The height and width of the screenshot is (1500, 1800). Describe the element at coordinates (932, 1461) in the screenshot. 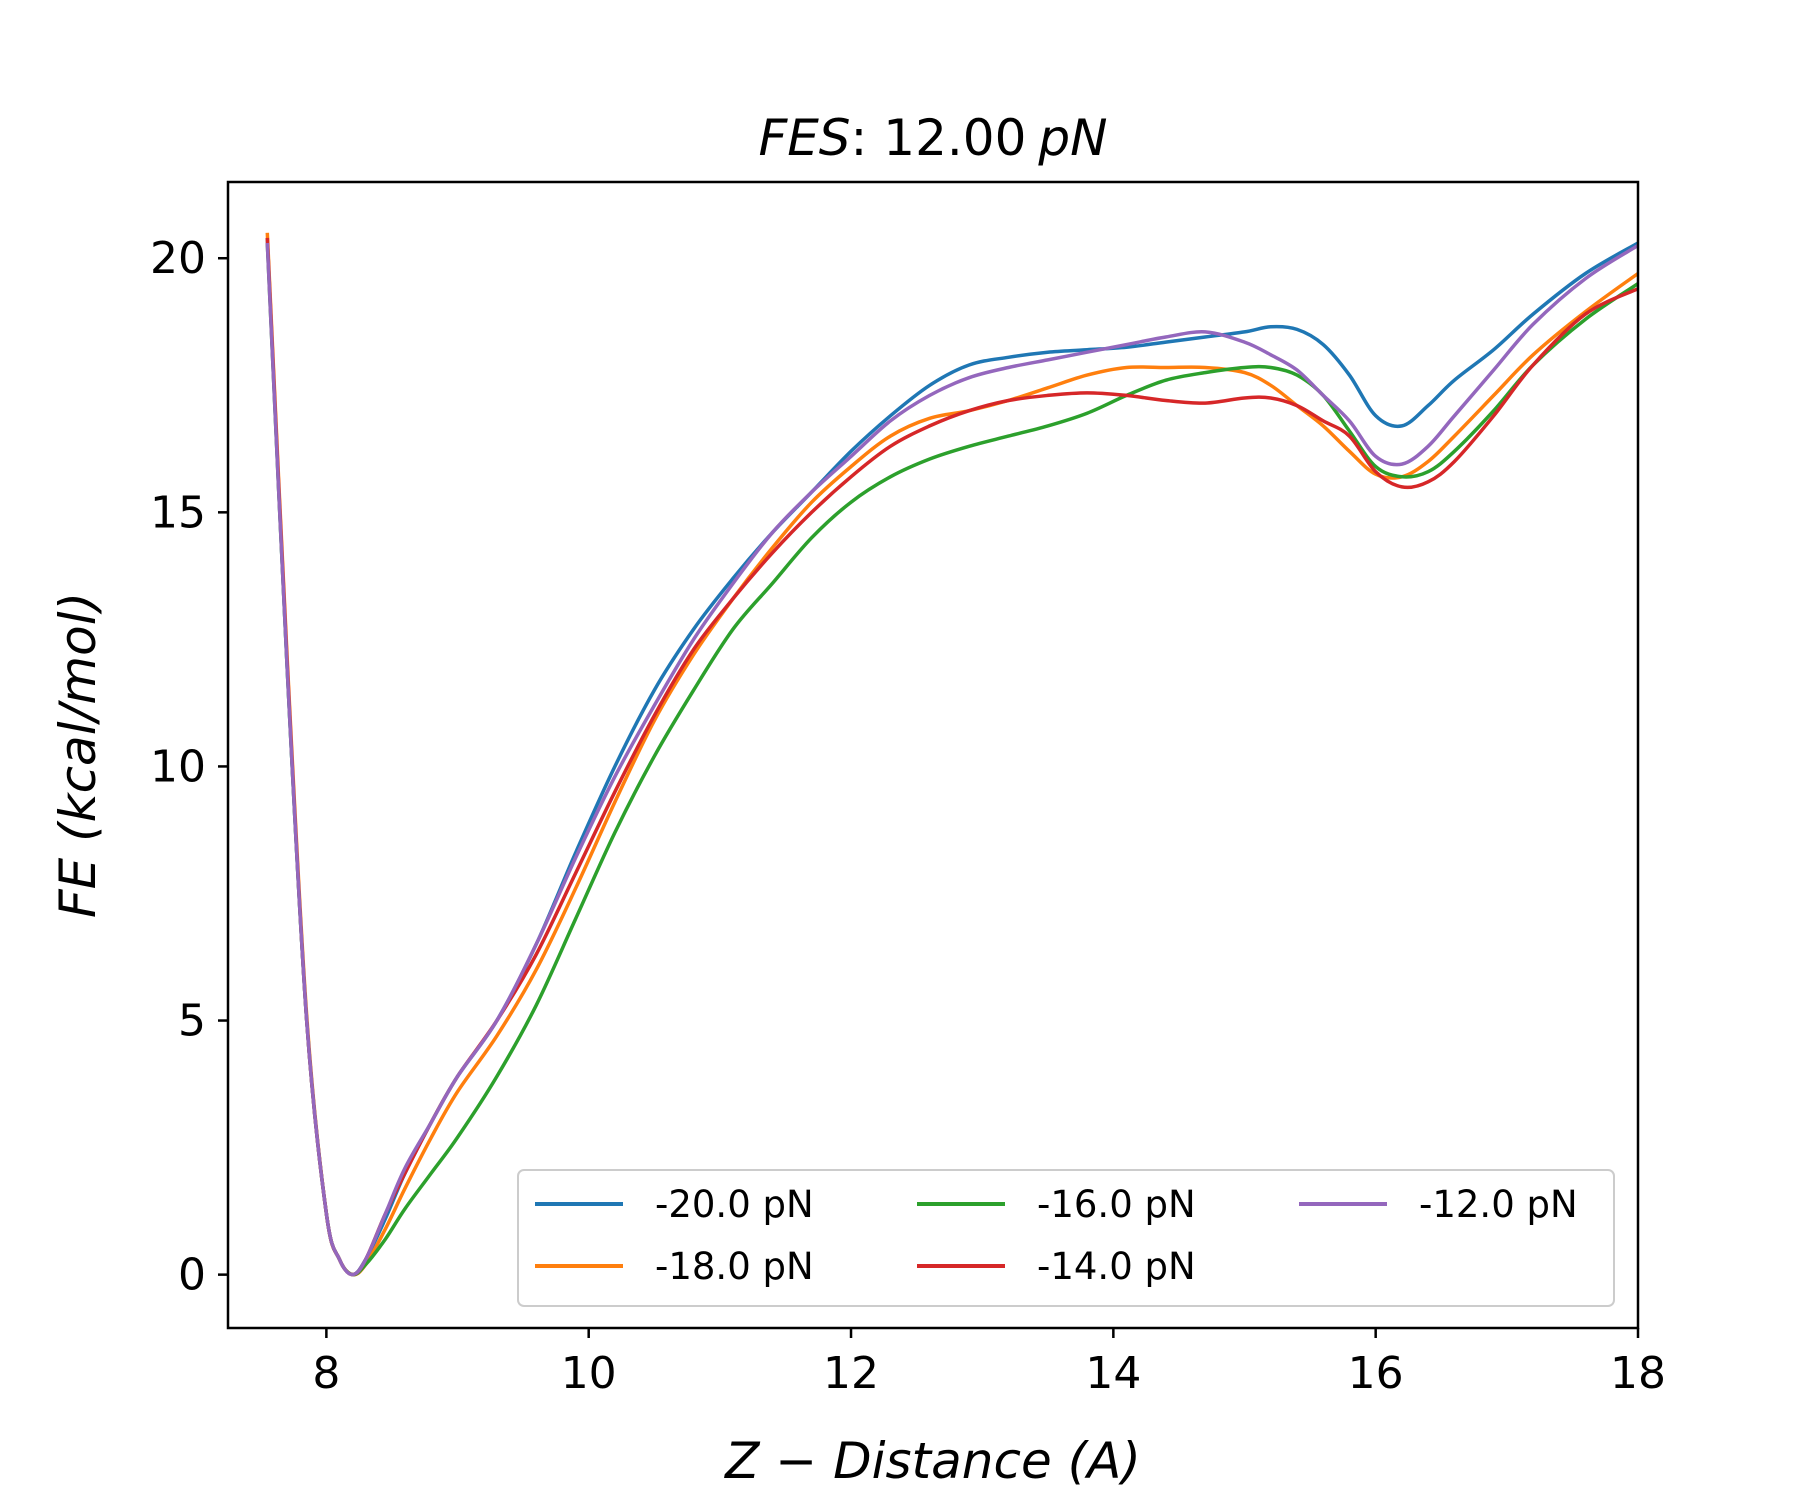

I see `x-axis-label: Z − Distance (A)` at that location.